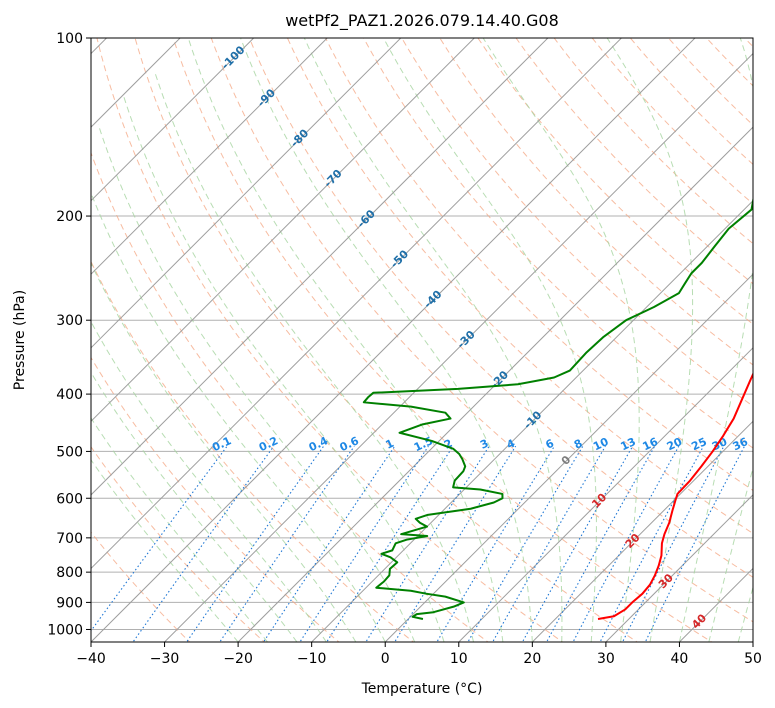 The width and height of the screenshot is (775, 708). I want to click on y-axis-ticks: 100 200 300 400 500 600 700 800 900 1000, so click(69, 334).